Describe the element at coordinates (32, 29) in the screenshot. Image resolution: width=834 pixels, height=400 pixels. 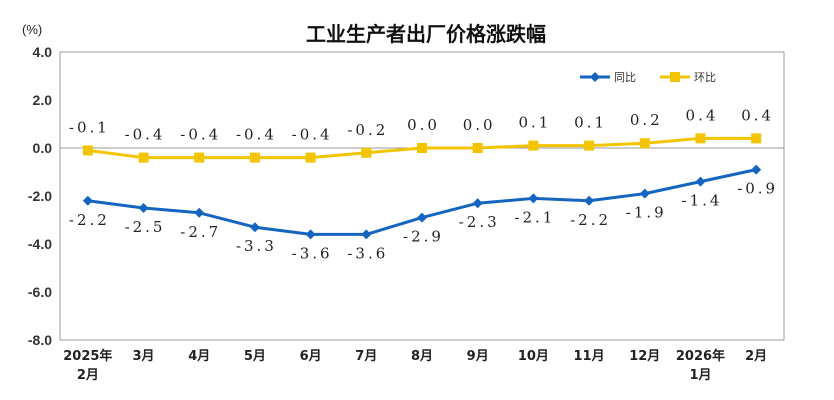
I see `y-axis-unit-label: (%)` at that location.